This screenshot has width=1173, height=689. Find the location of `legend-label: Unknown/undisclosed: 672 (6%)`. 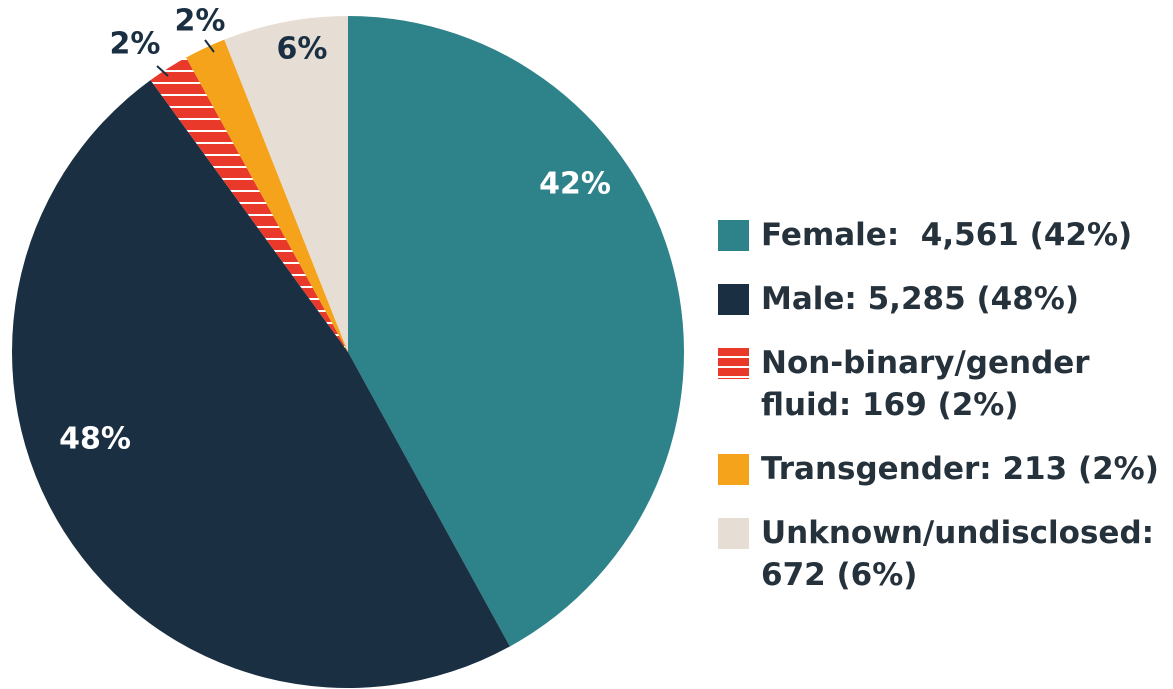

legend-label: Unknown/undisclosed: 672 (6%) is located at coordinates (963, 554).